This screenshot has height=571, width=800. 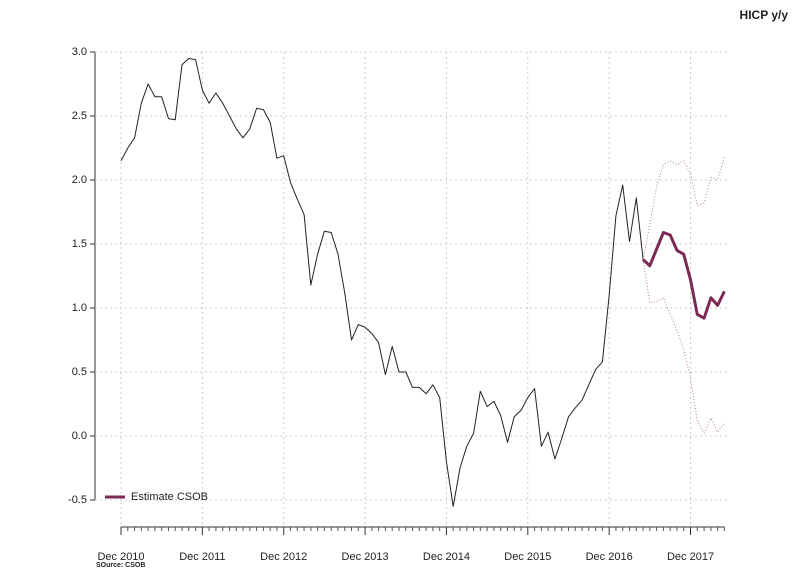 What do you see at coordinates (527, 557) in the screenshot?
I see `x-tick-label: Dec 2015` at bounding box center [527, 557].